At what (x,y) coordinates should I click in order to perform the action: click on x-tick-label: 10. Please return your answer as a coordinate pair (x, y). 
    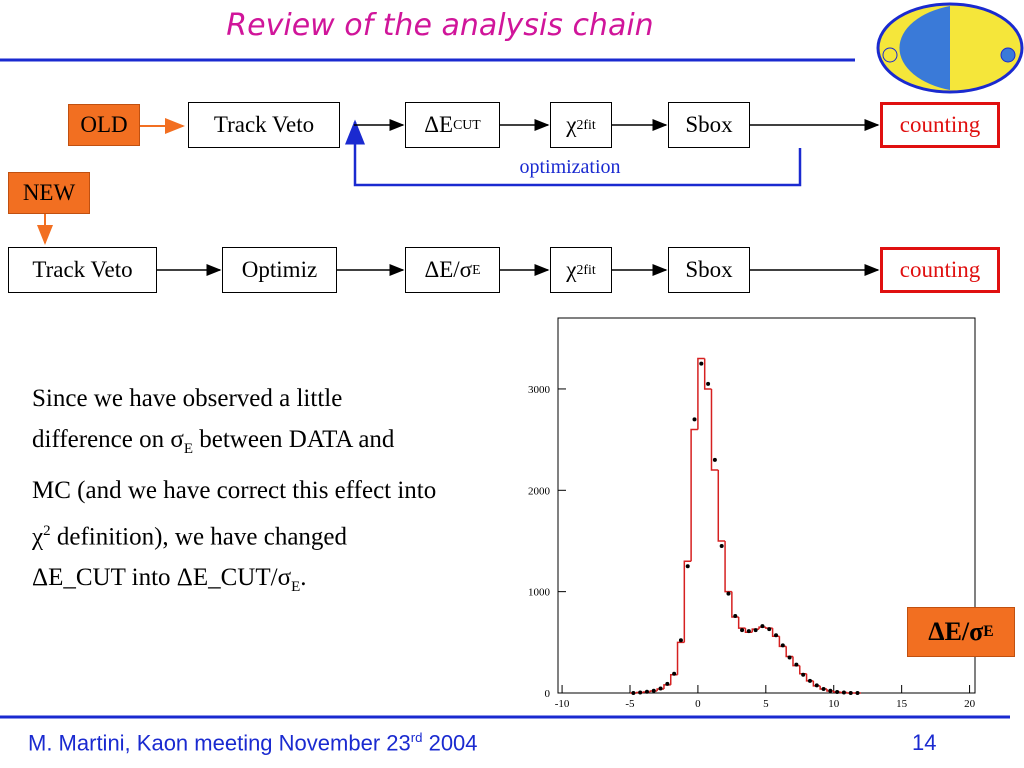
    Looking at the image, I should click on (834, 704).